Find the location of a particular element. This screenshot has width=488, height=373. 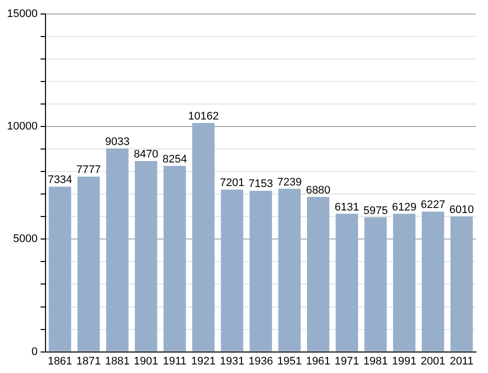

data-label: 10162 is located at coordinates (203, 116).